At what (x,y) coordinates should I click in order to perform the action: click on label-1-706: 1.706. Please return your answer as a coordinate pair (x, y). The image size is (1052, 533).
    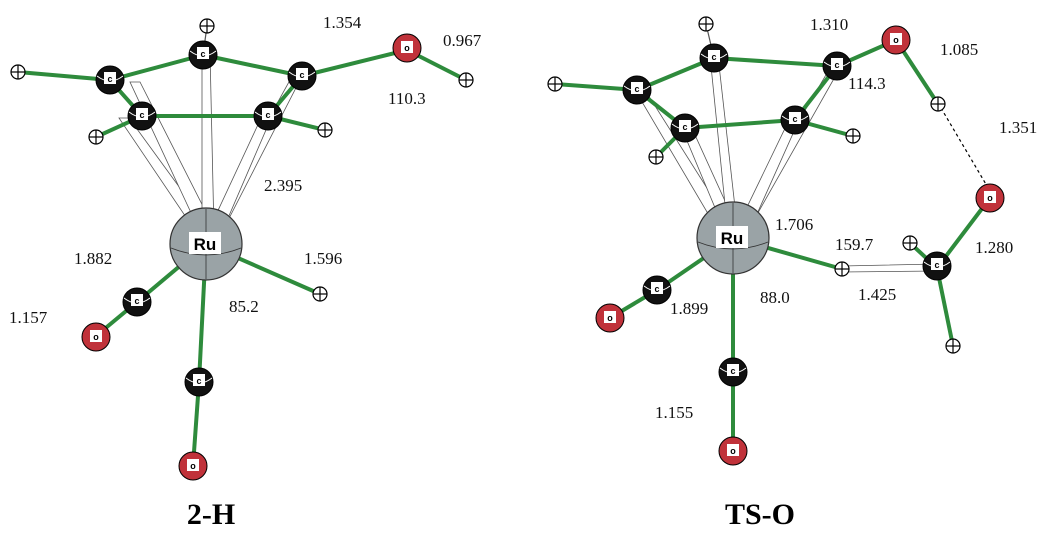
    Looking at the image, I should click on (794, 224).